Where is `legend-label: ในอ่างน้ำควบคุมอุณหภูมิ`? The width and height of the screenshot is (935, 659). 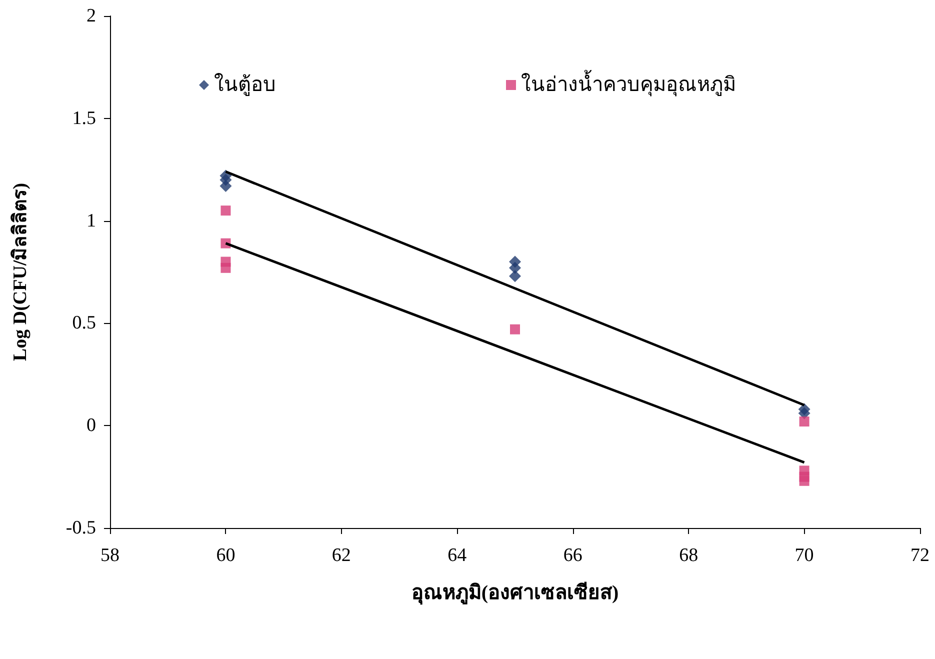
legend-label: ในอ่างน้ำควบคุมอุณหภูมิ is located at coordinates (628, 83).